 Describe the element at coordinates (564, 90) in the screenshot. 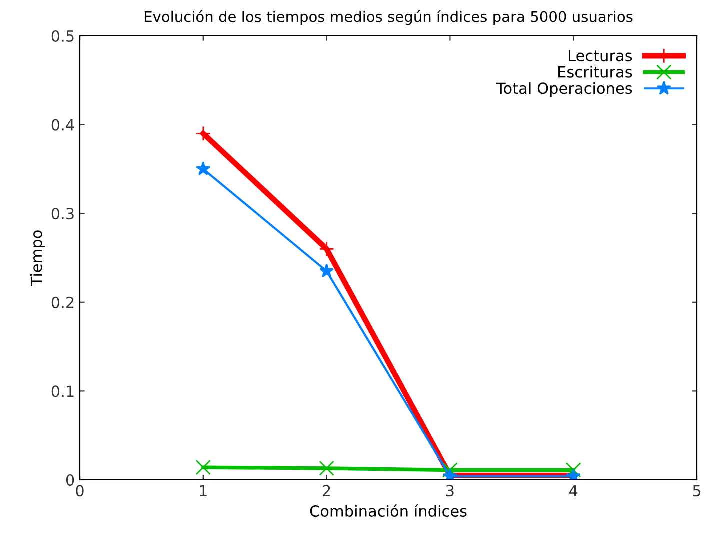

I see `legend-label: Total Operaciones` at that location.